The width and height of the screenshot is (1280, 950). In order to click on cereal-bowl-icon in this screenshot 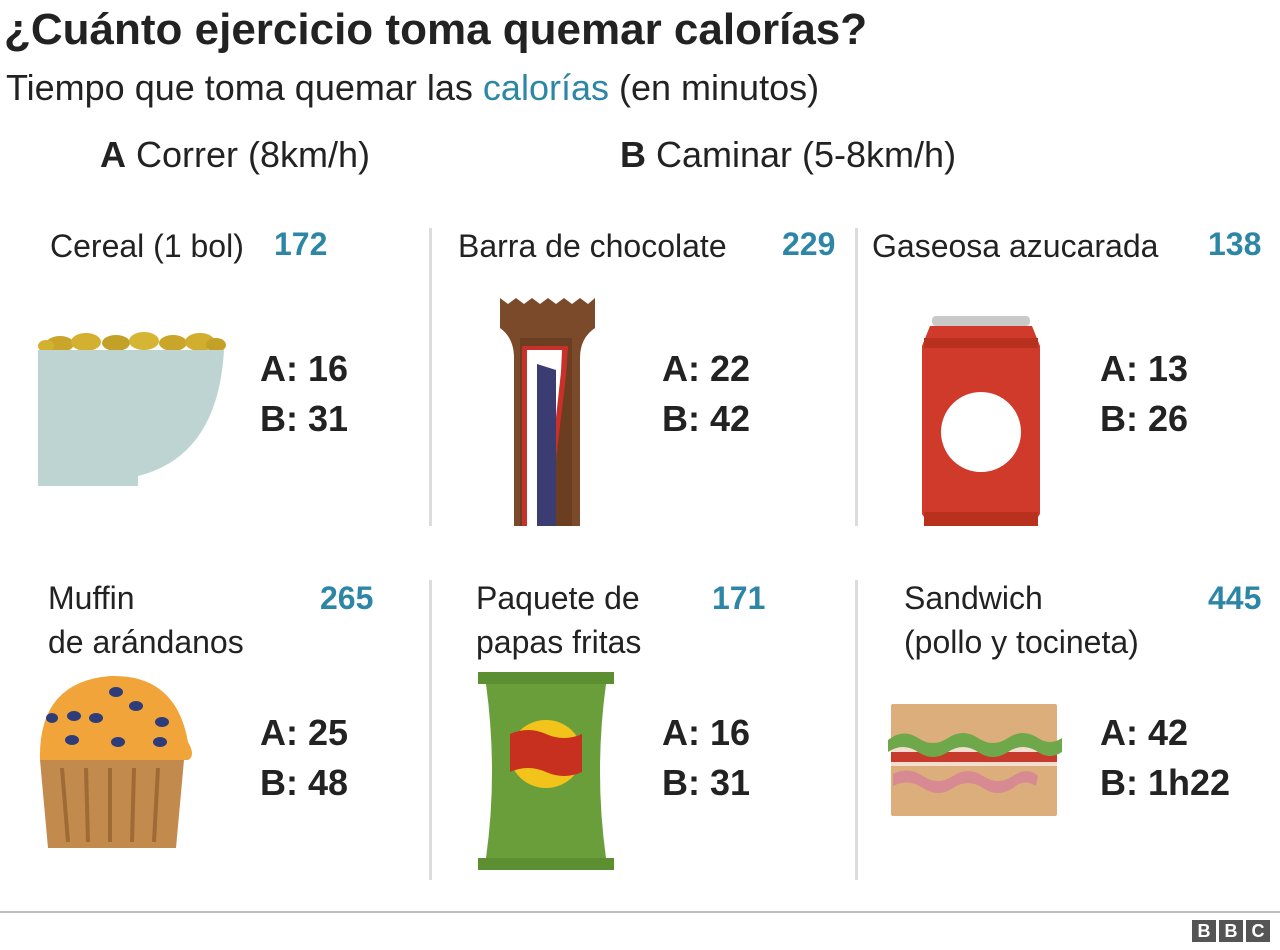, I will do `click(133, 407)`.